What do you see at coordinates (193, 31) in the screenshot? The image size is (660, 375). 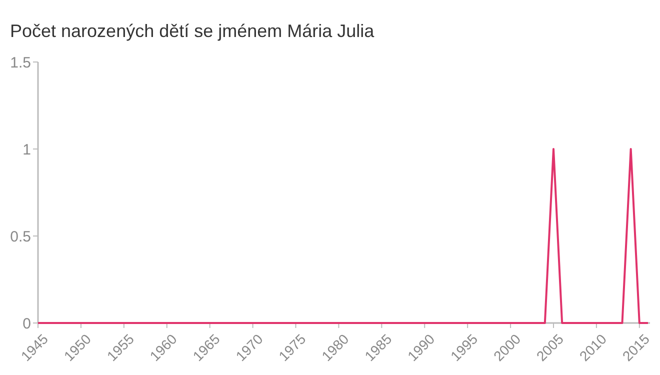 I see `chart-title: Počet narozených dětí se jménem Mária Julia` at bounding box center [193, 31].